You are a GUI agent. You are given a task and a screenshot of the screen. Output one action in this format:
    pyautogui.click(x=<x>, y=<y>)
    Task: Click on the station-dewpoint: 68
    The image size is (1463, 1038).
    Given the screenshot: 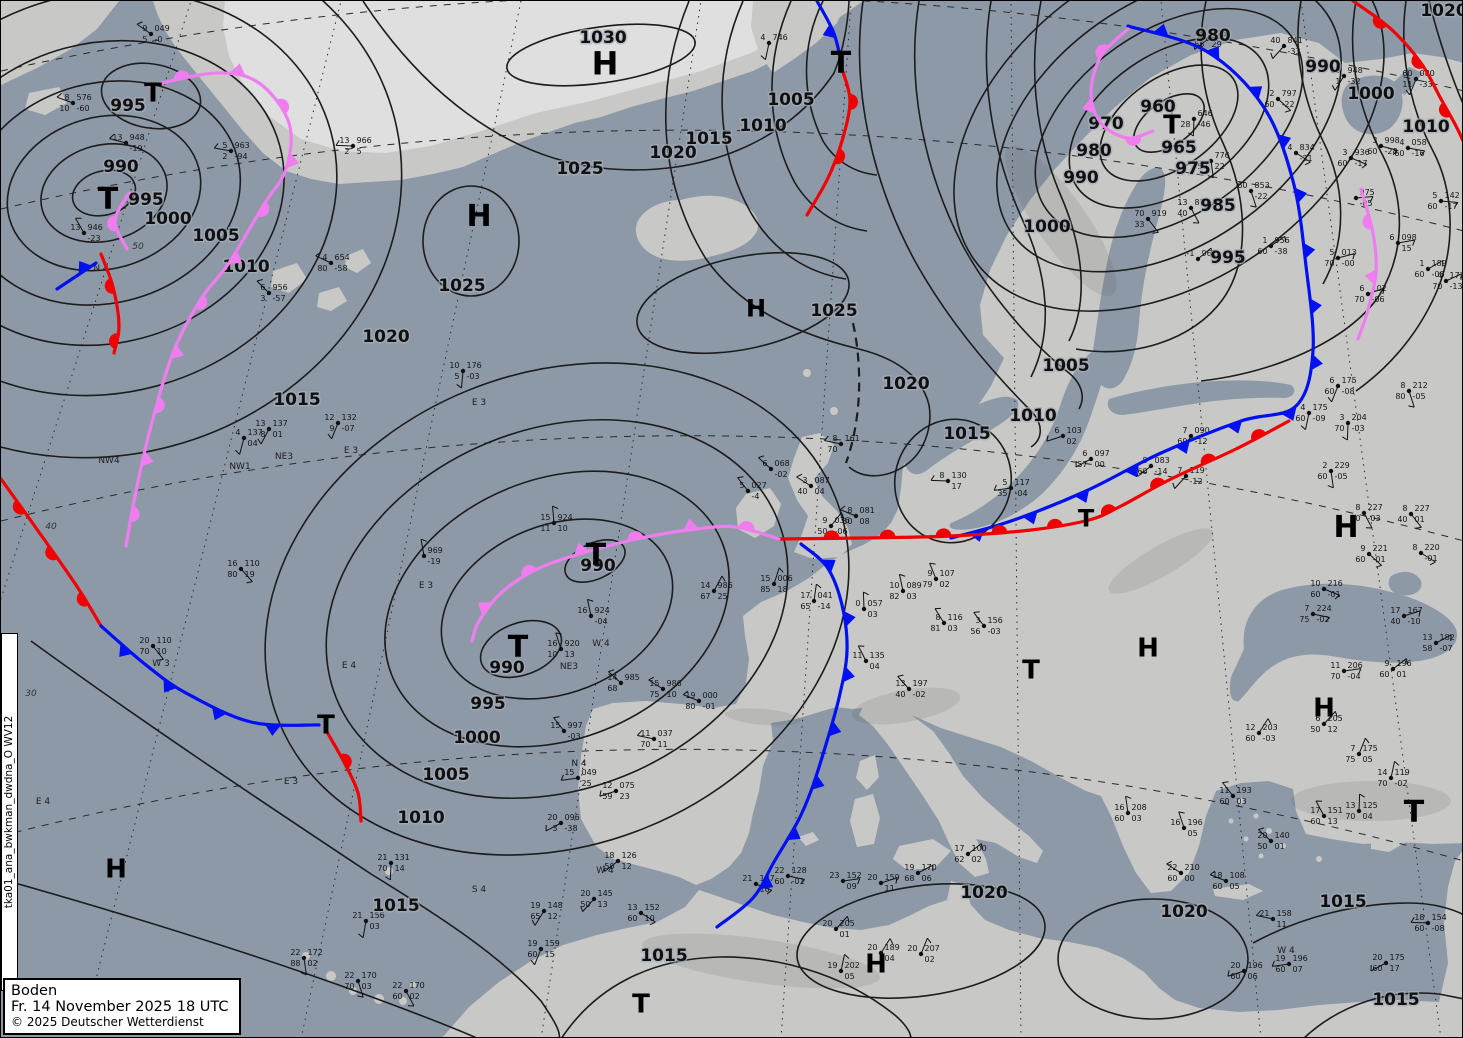 What is the action you would take?
    pyautogui.click(x=612, y=688)
    